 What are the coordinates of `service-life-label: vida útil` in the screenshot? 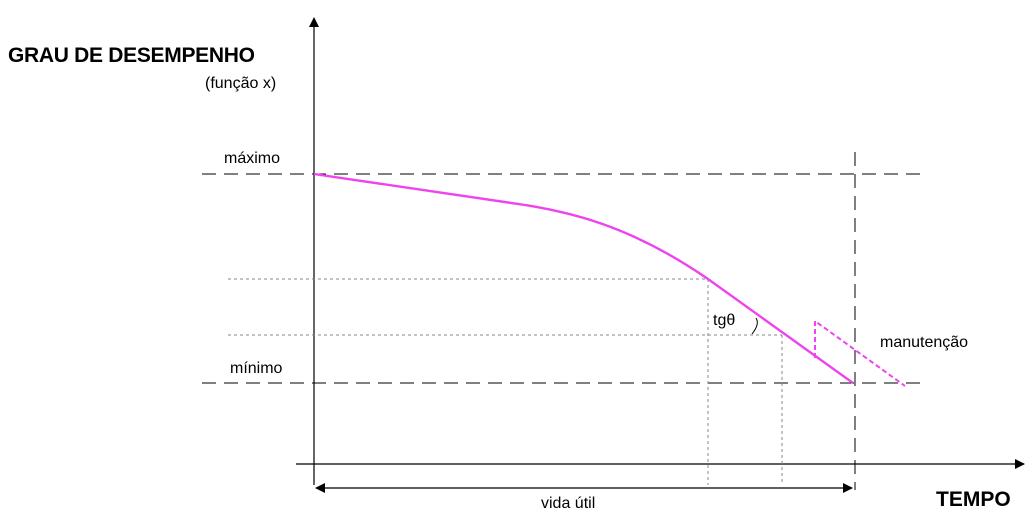 It's located at (568, 503).